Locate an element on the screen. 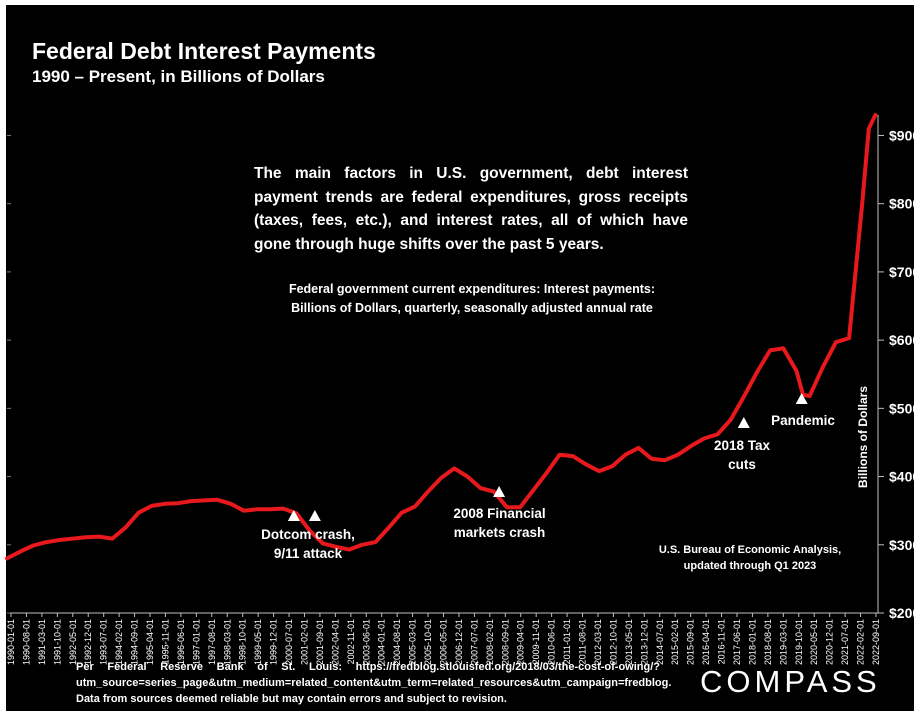 The height and width of the screenshot is (717, 922). x-tick-label: 2008-02-01 is located at coordinates (490, 642).